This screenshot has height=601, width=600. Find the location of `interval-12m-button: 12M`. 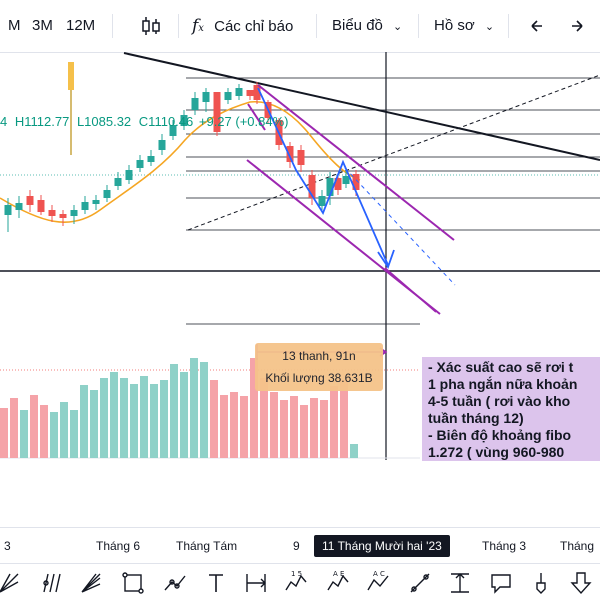

interval-12m-button: 12M is located at coordinates (81, 25).